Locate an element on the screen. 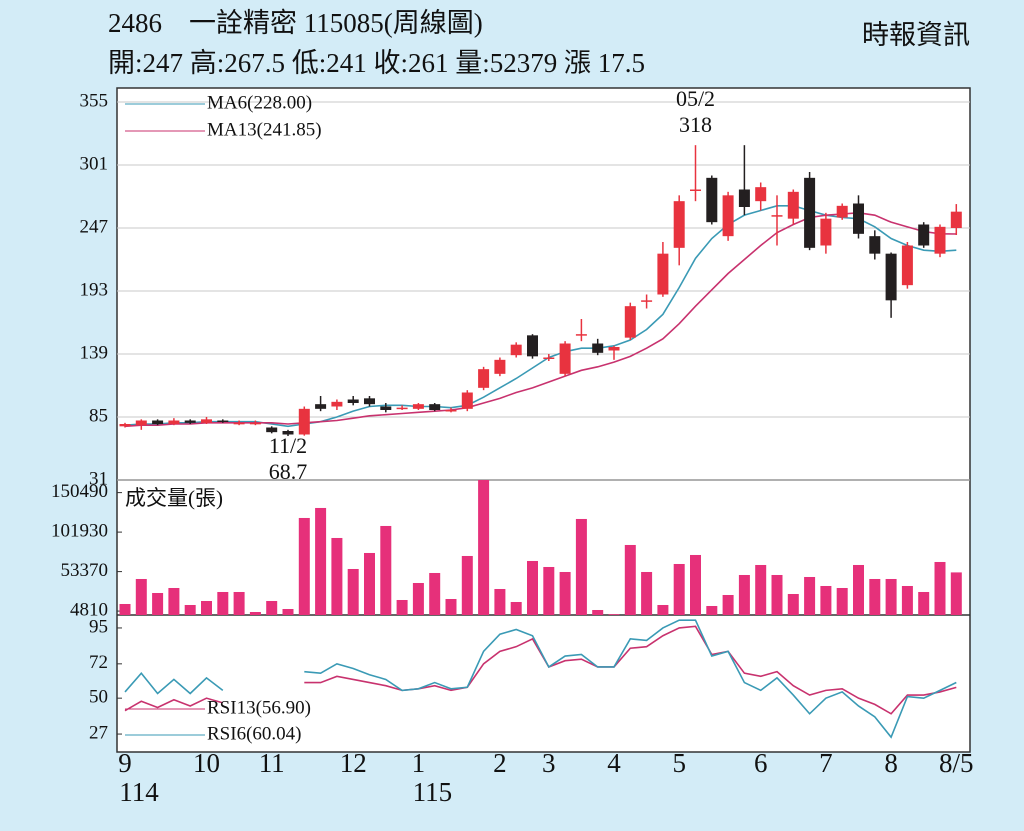 This screenshot has height=831, width=1024. y-tick-label: 27 is located at coordinates (98, 732).